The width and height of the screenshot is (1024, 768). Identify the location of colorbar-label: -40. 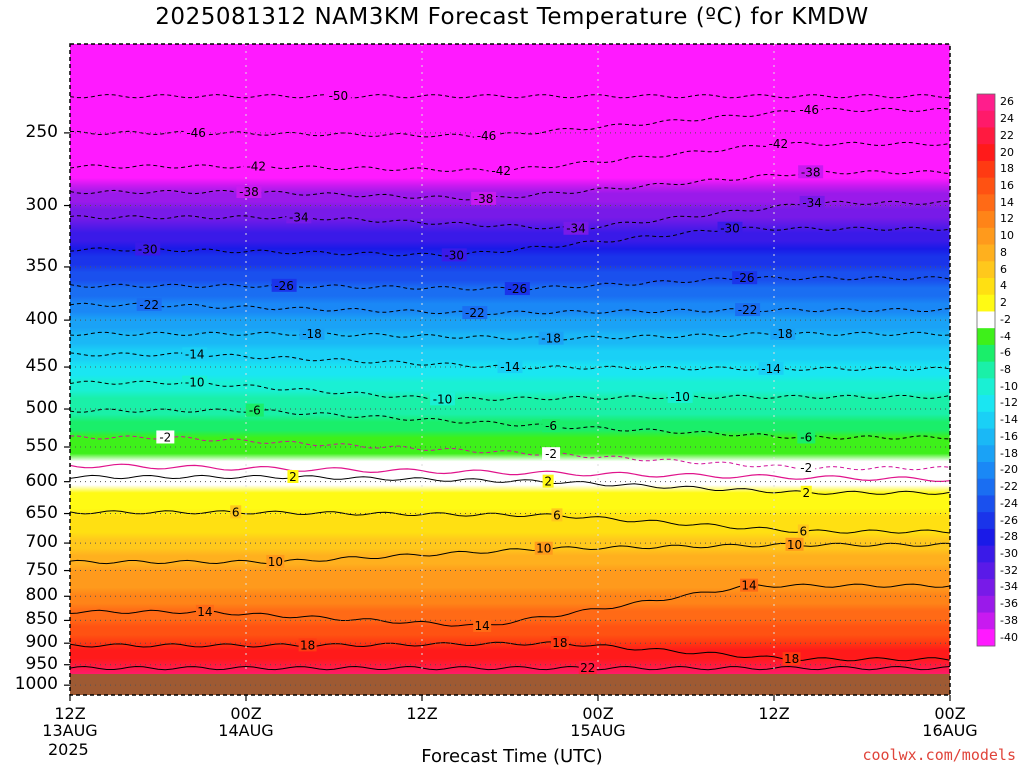
(1009, 637).